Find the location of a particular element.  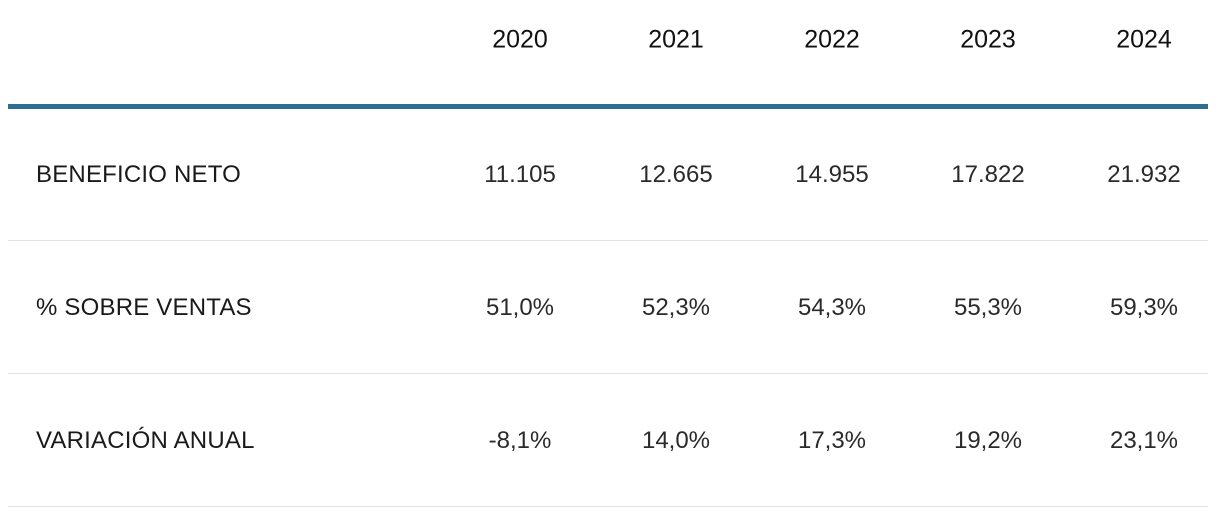

table-cell: 23,1% is located at coordinates (1144, 440).